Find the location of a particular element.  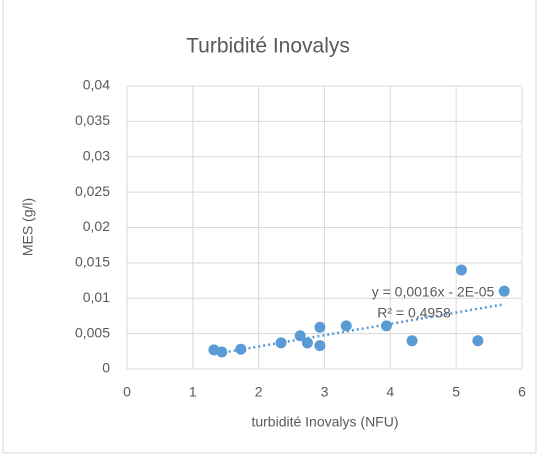

x-tick-label: 3 is located at coordinates (325, 392).